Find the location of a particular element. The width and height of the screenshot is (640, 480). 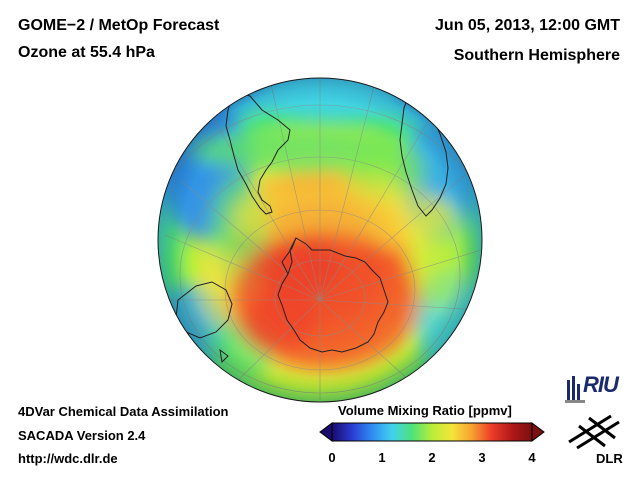

colorbar-low-arrow is located at coordinates (326, 432).